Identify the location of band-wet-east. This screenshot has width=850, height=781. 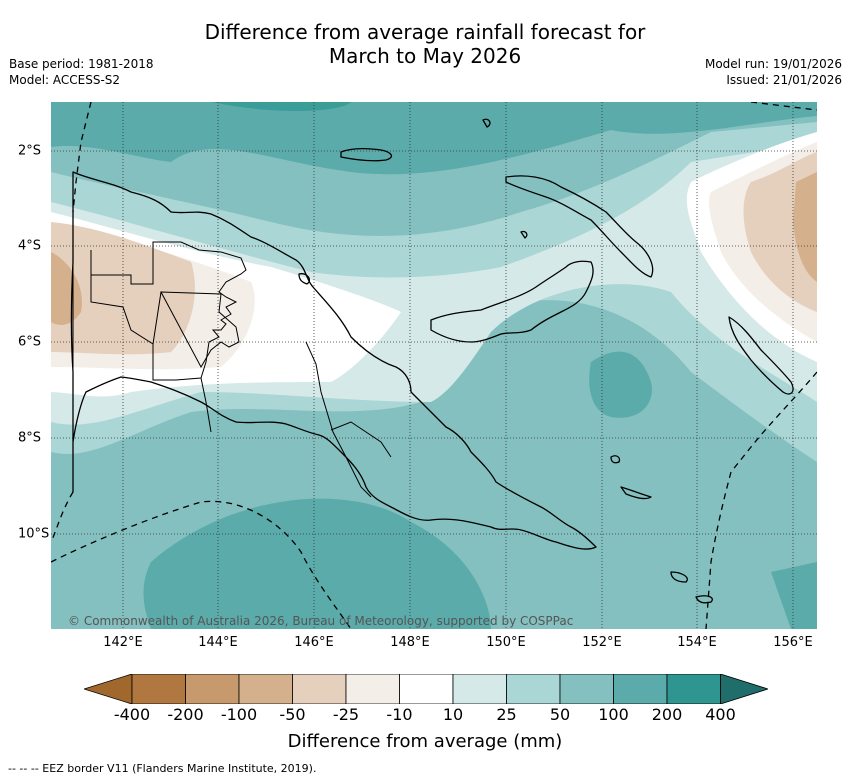
(620, 384).